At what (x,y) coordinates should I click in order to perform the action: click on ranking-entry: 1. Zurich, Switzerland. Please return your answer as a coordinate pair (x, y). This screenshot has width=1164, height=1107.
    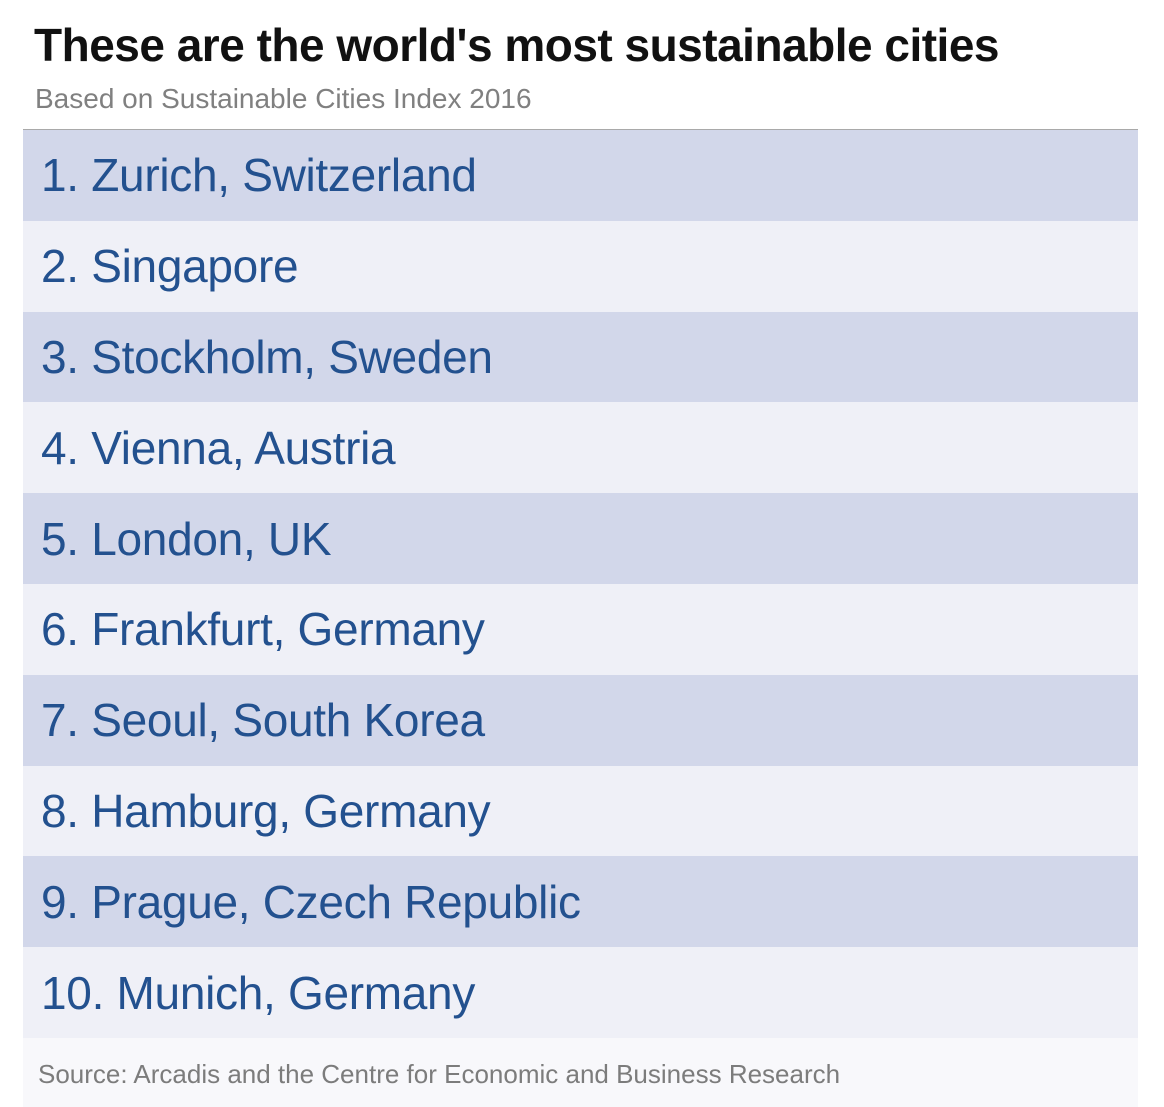
    Looking at the image, I should click on (259, 175).